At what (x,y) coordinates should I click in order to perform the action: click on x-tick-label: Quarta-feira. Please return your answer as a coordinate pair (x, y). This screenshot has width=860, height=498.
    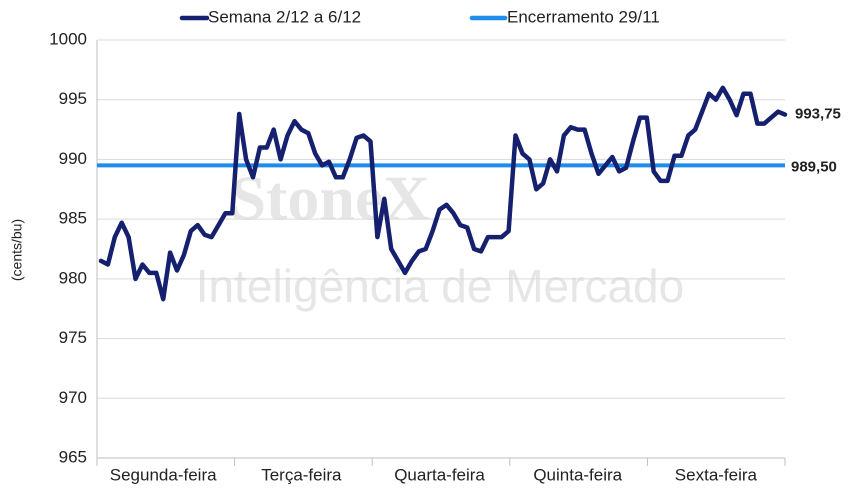
    Looking at the image, I should click on (439, 474).